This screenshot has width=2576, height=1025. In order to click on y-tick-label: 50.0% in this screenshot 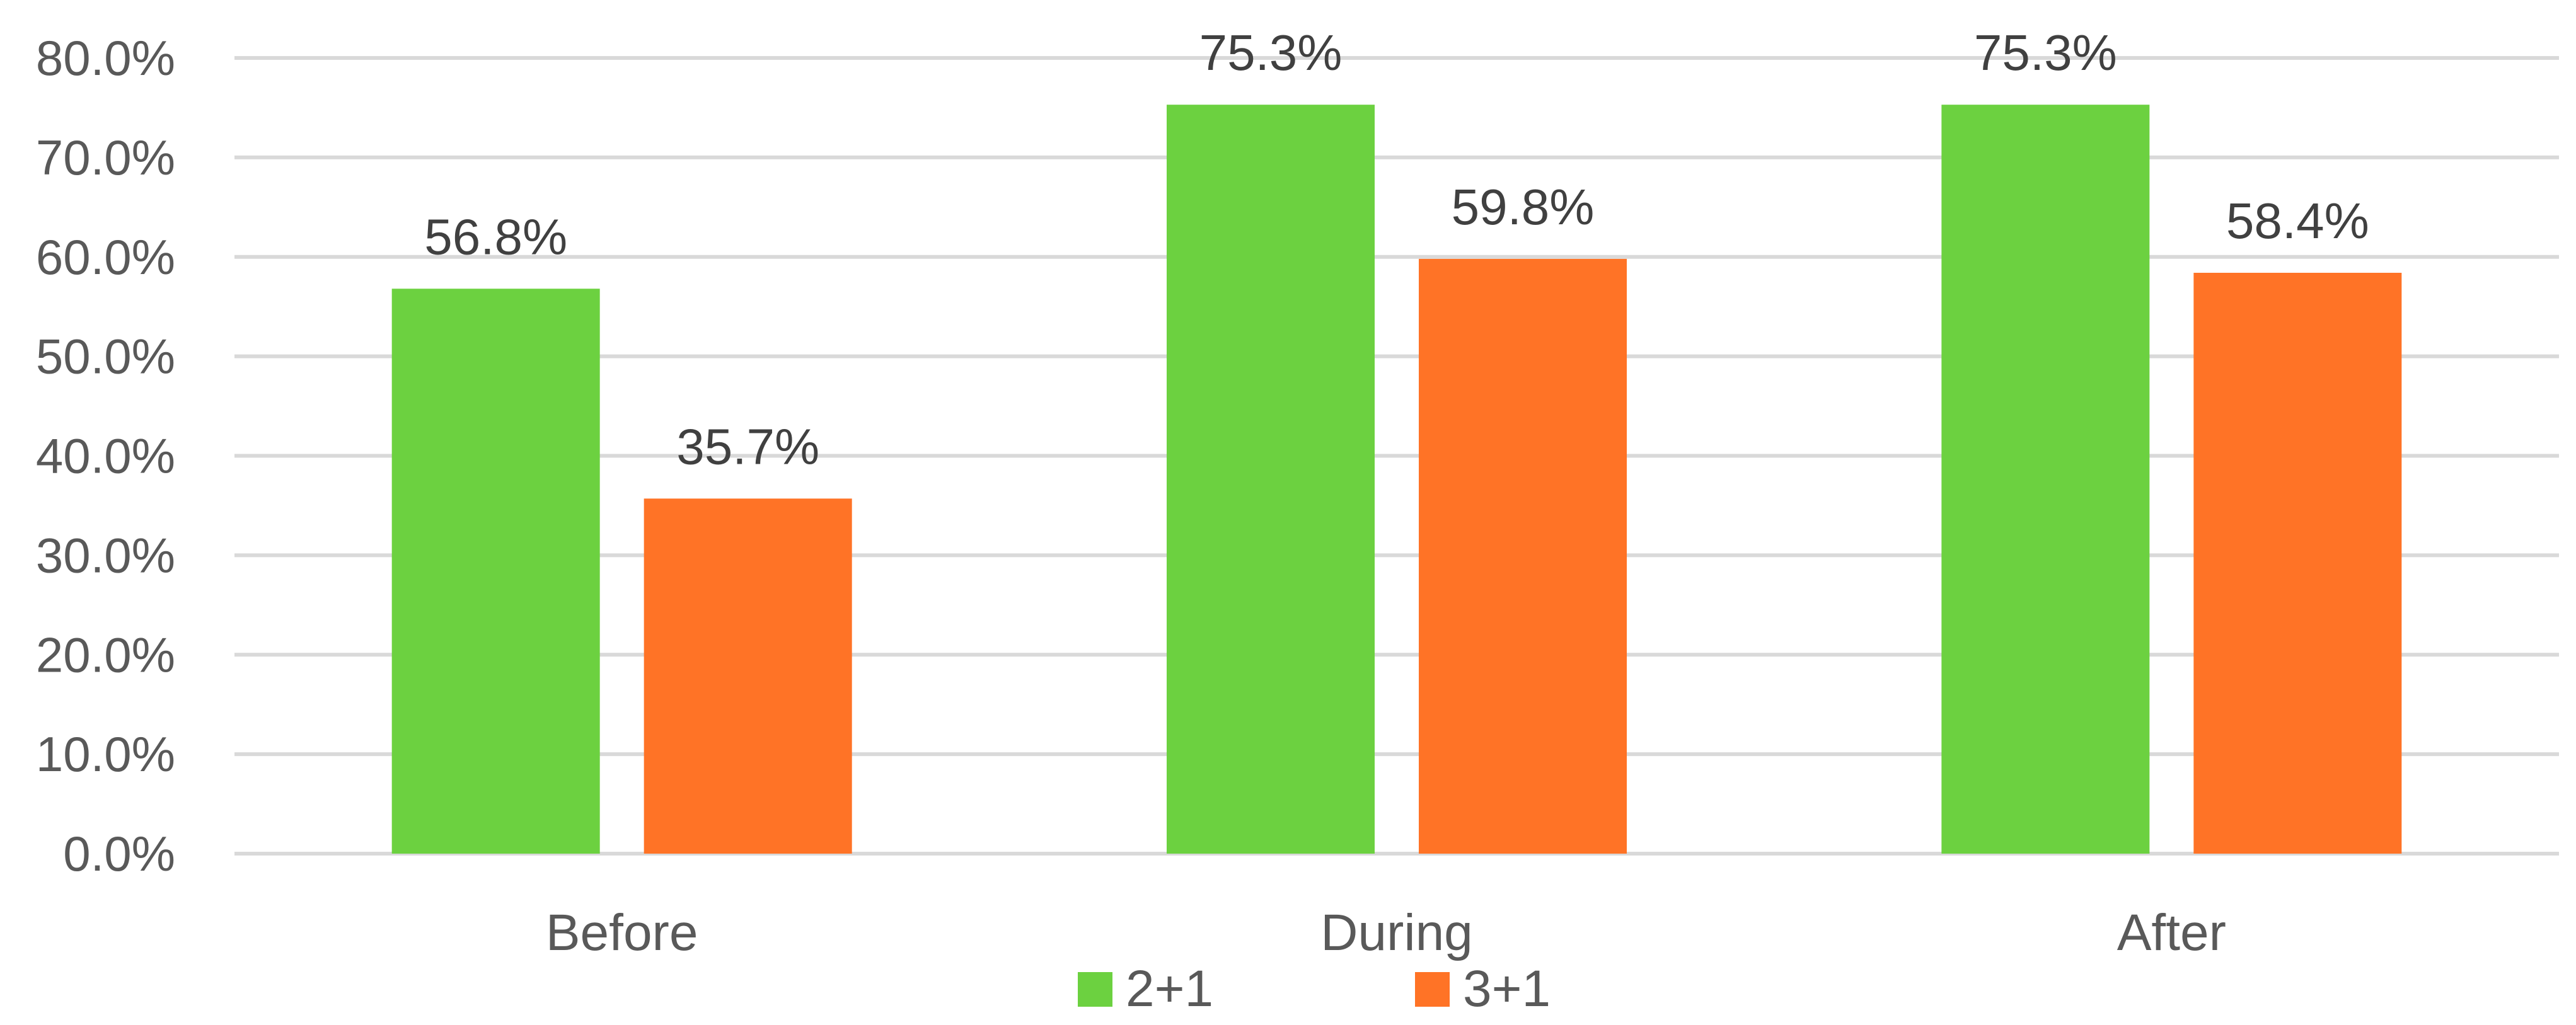, I will do `click(106, 356)`.